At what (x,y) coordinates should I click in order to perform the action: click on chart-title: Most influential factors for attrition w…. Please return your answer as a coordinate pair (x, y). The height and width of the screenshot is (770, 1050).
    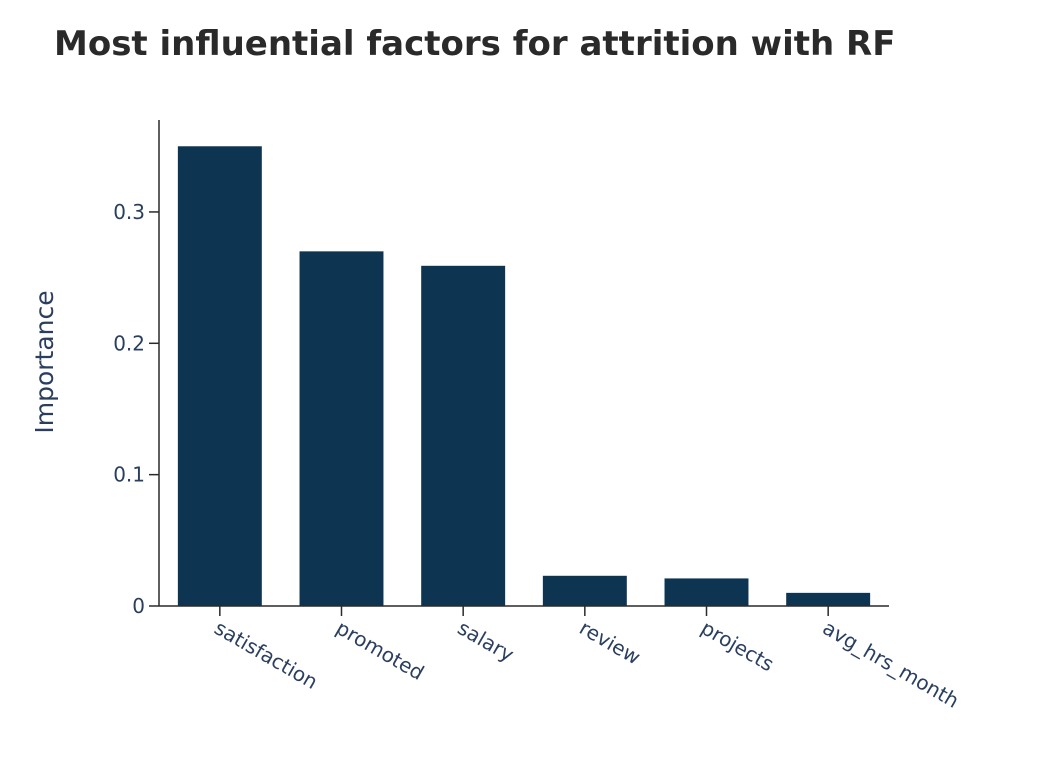
    Looking at the image, I should click on (475, 44).